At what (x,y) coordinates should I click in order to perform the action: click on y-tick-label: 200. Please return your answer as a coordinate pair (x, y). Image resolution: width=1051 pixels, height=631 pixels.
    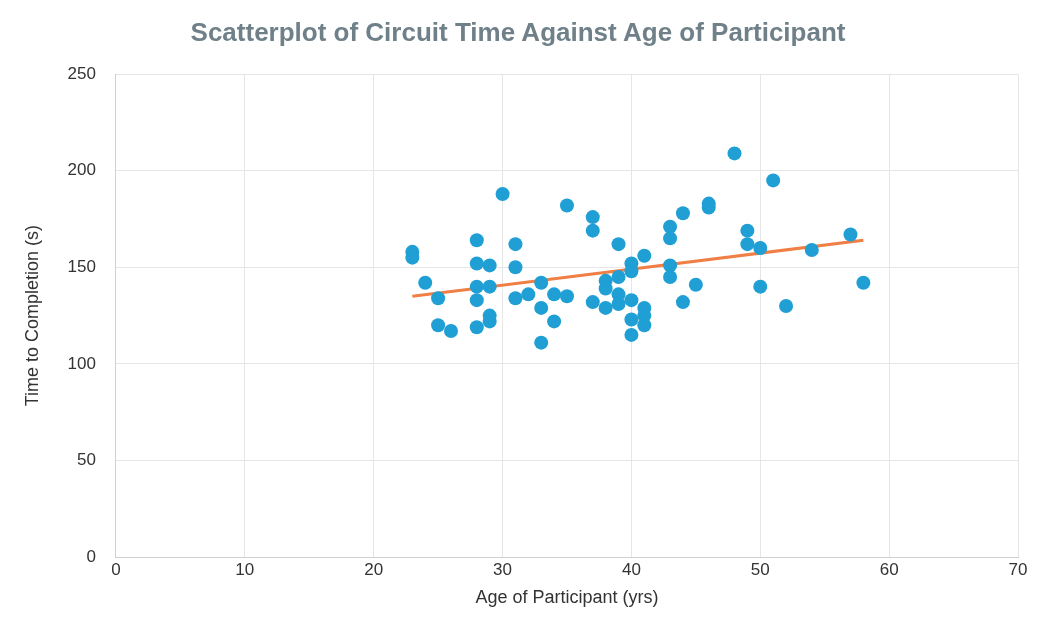
    Looking at the image, I should click on (81, 170).